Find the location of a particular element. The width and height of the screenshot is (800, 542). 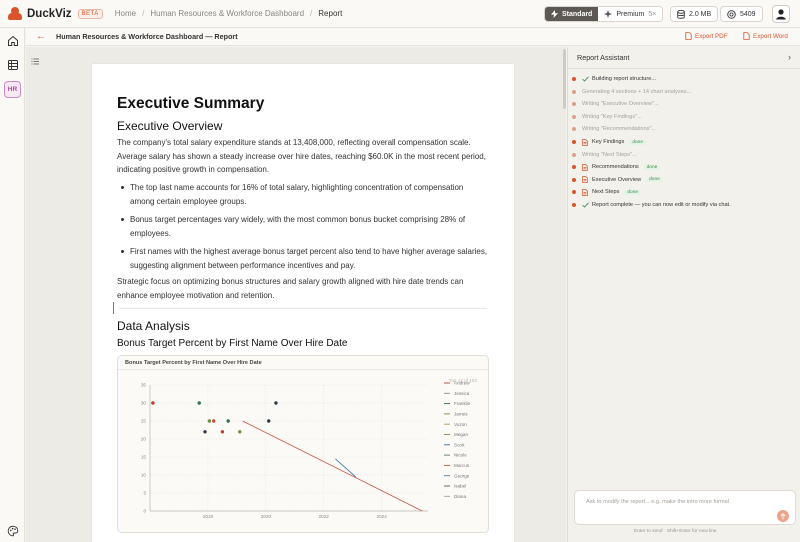

home-button is located at coordinates (12, 40).